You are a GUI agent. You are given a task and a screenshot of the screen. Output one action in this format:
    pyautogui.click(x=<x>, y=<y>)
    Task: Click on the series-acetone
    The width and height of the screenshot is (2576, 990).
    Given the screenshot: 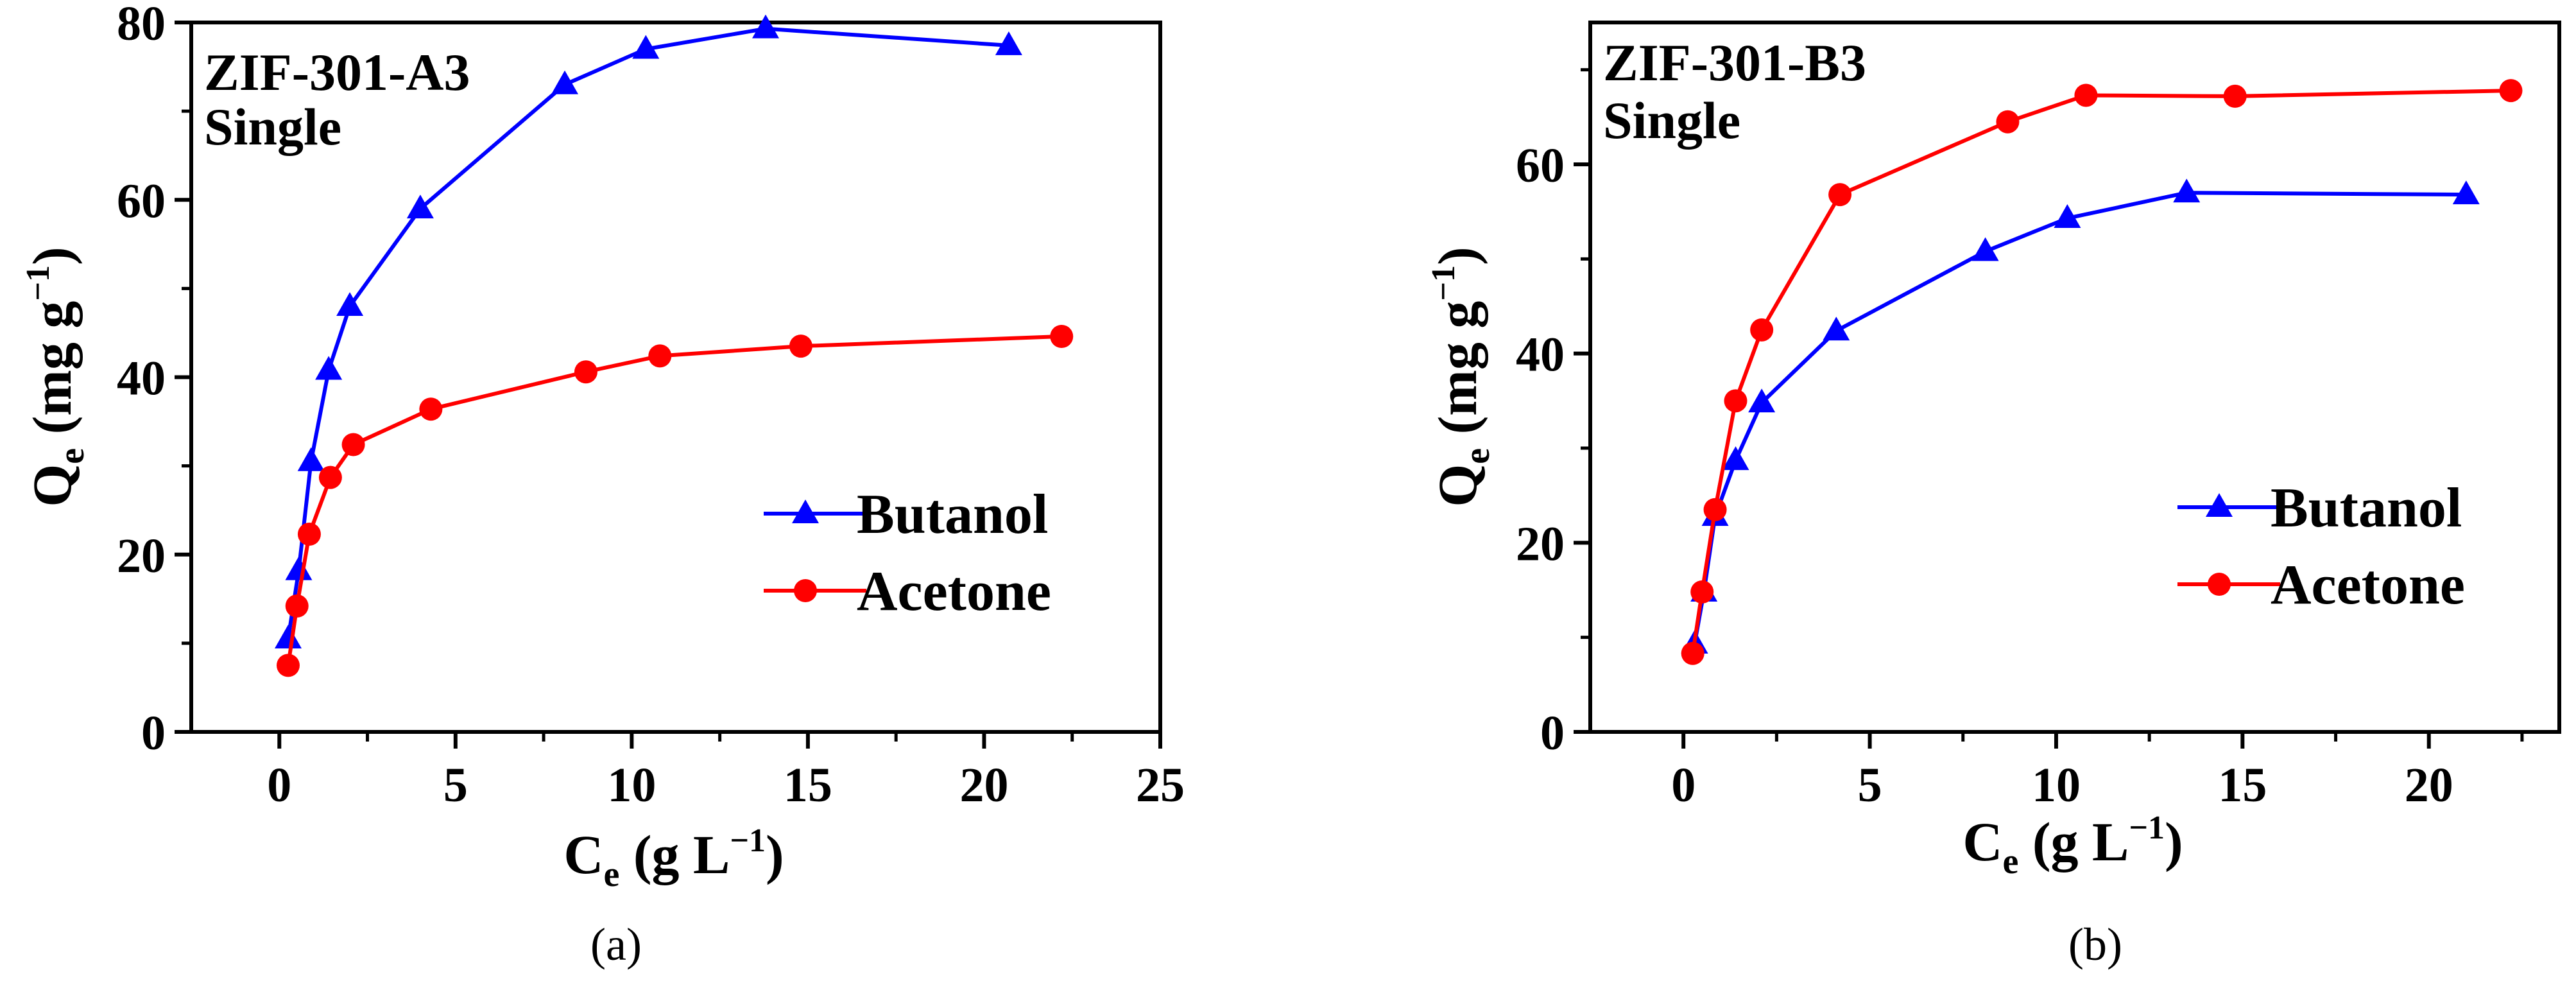 What is the action you would take?
    pyautogui.click(x=675, y=501)
    